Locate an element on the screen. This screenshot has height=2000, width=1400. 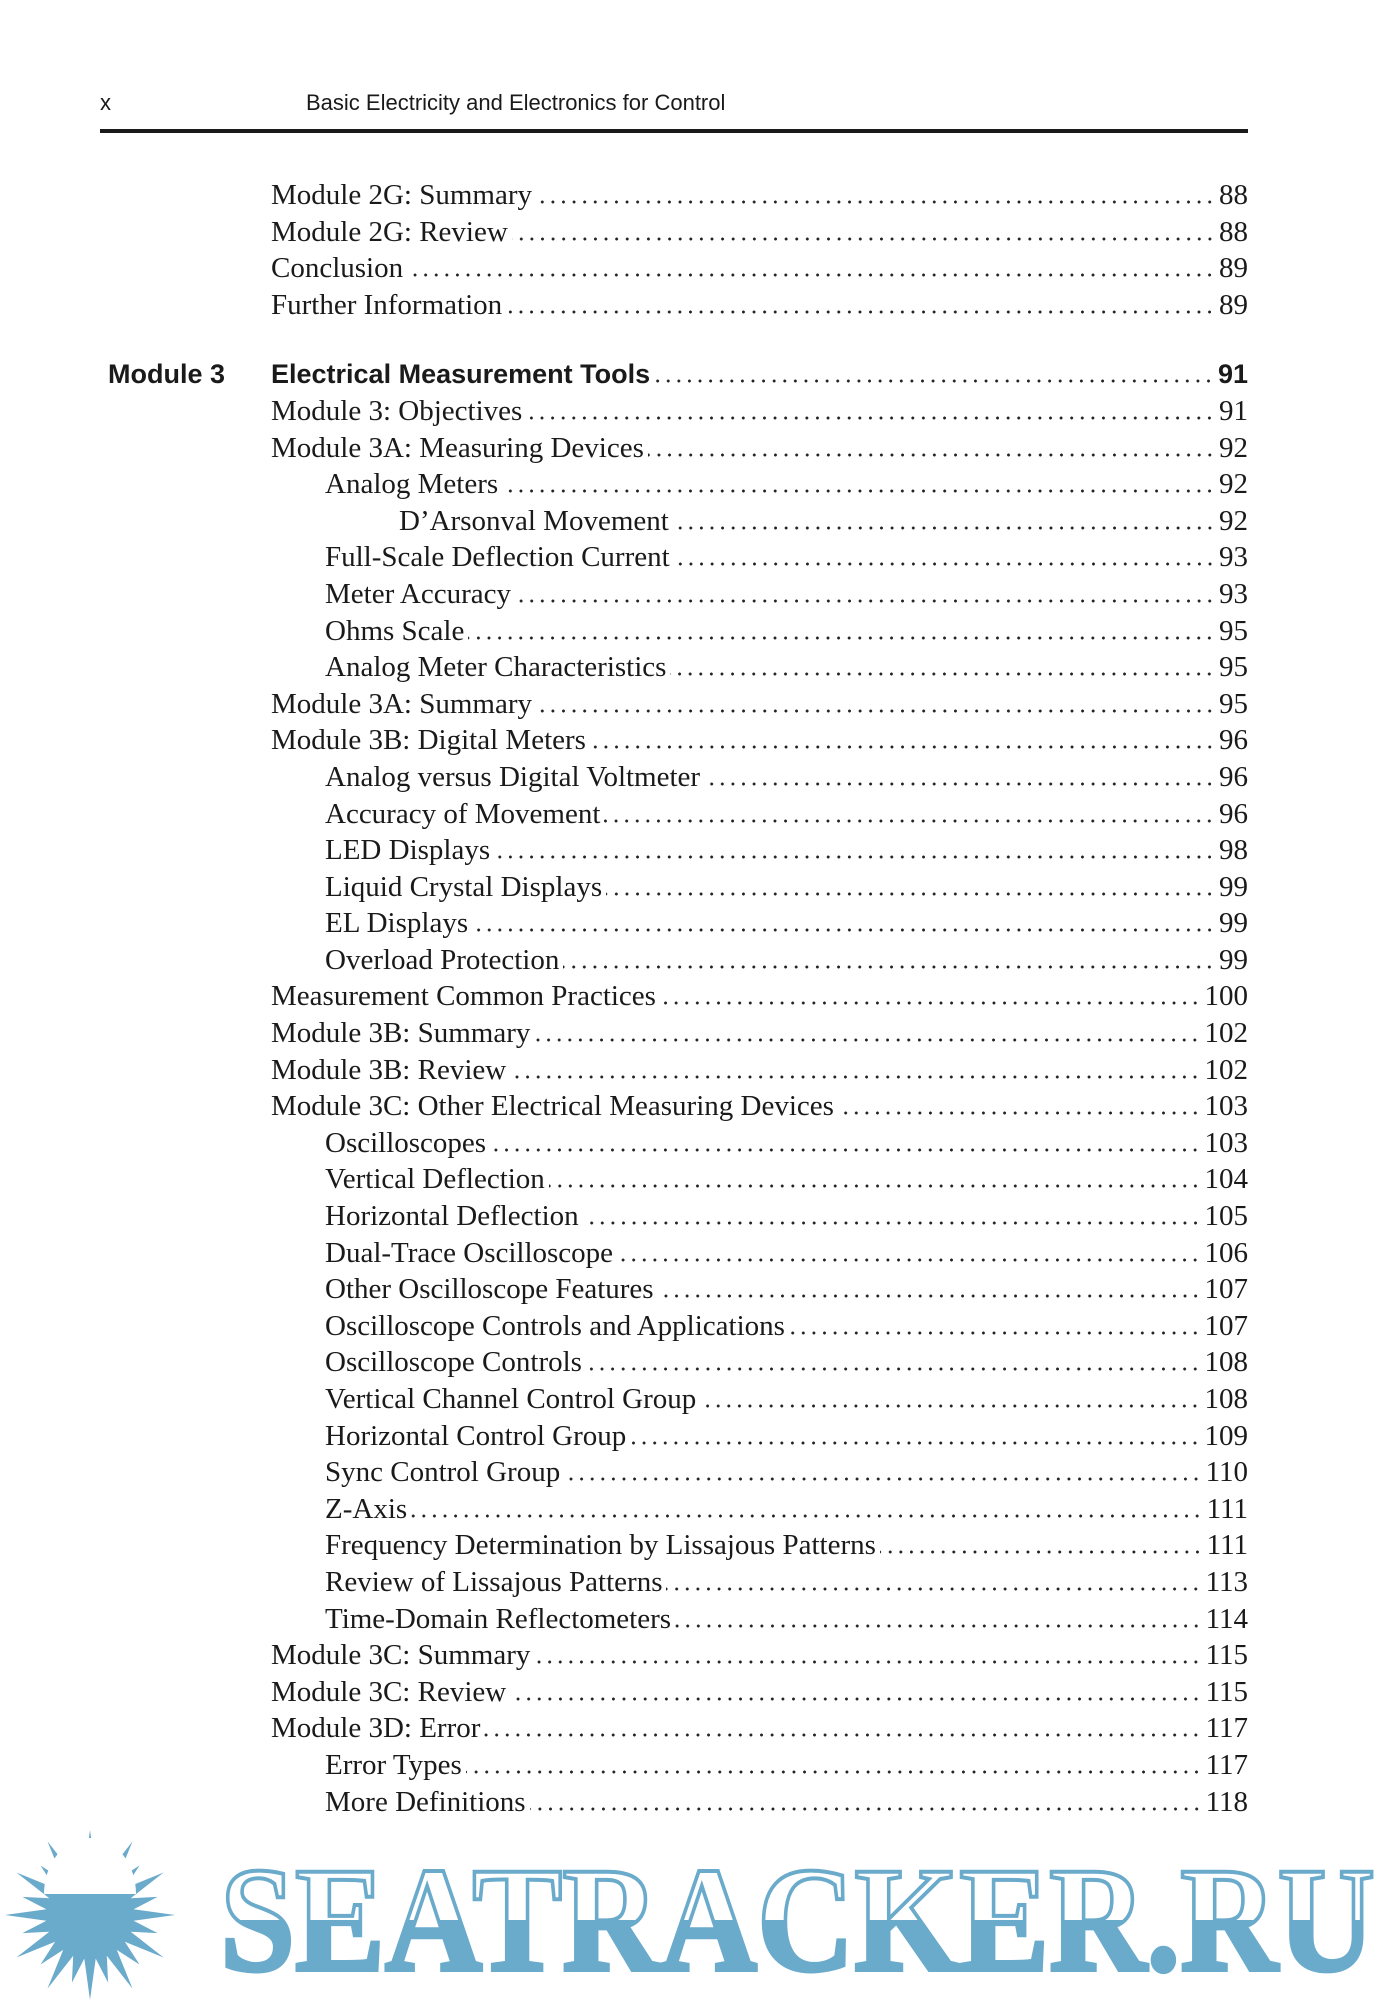
entry-title: Time-Domain Reflectometers is located at coordinates (498, 1618).